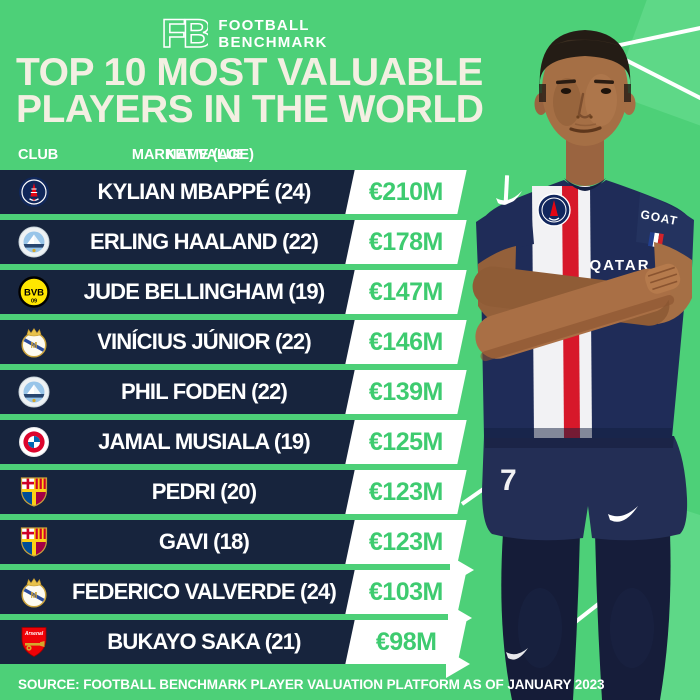  Describe the element at coordinates (273, 42) in the screenshot. I see `brand-line2: BENCHMARK` at that location.